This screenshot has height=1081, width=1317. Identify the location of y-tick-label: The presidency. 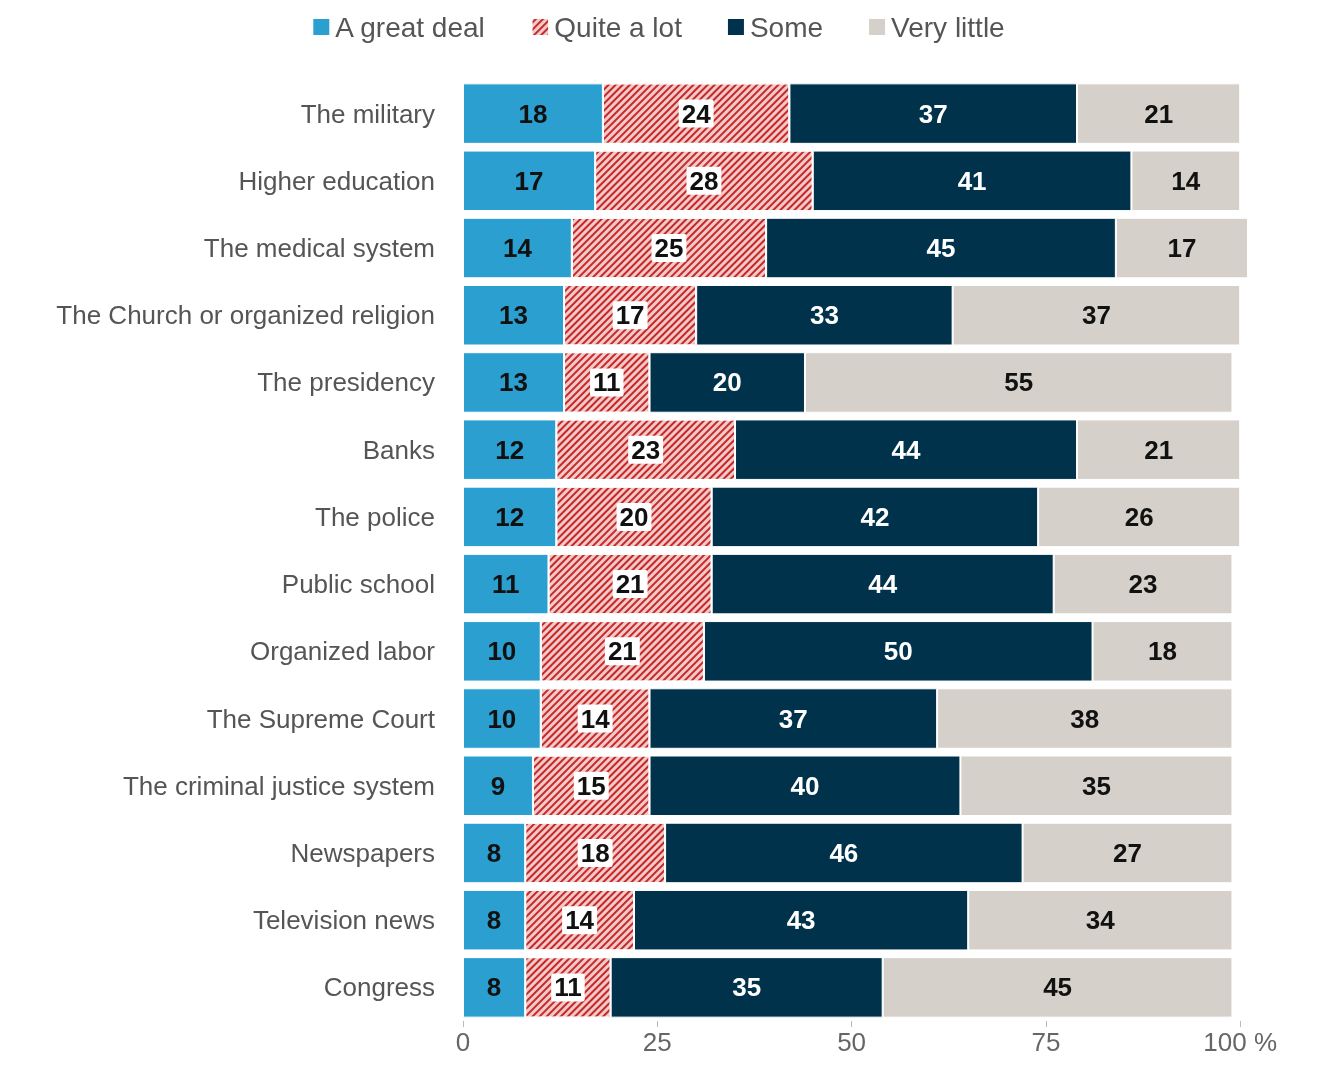
(346, 382).